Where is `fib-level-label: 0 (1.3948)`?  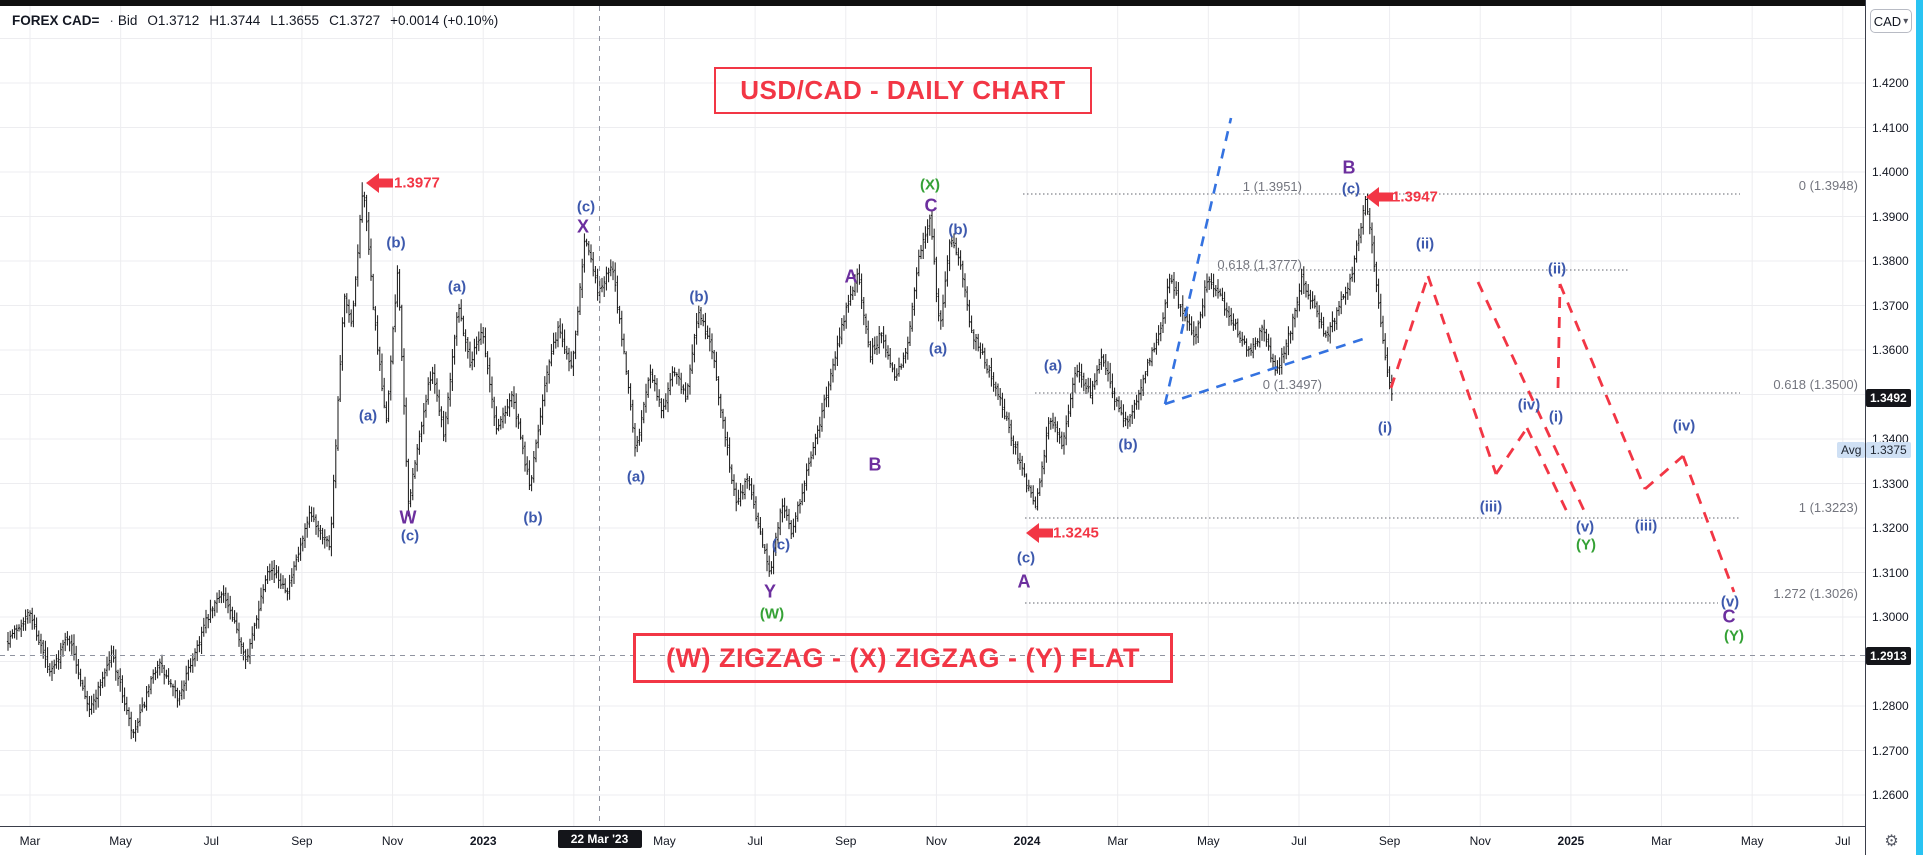 fib-level-label: 0 (1.3948) is located at coordinates (1828, 185).